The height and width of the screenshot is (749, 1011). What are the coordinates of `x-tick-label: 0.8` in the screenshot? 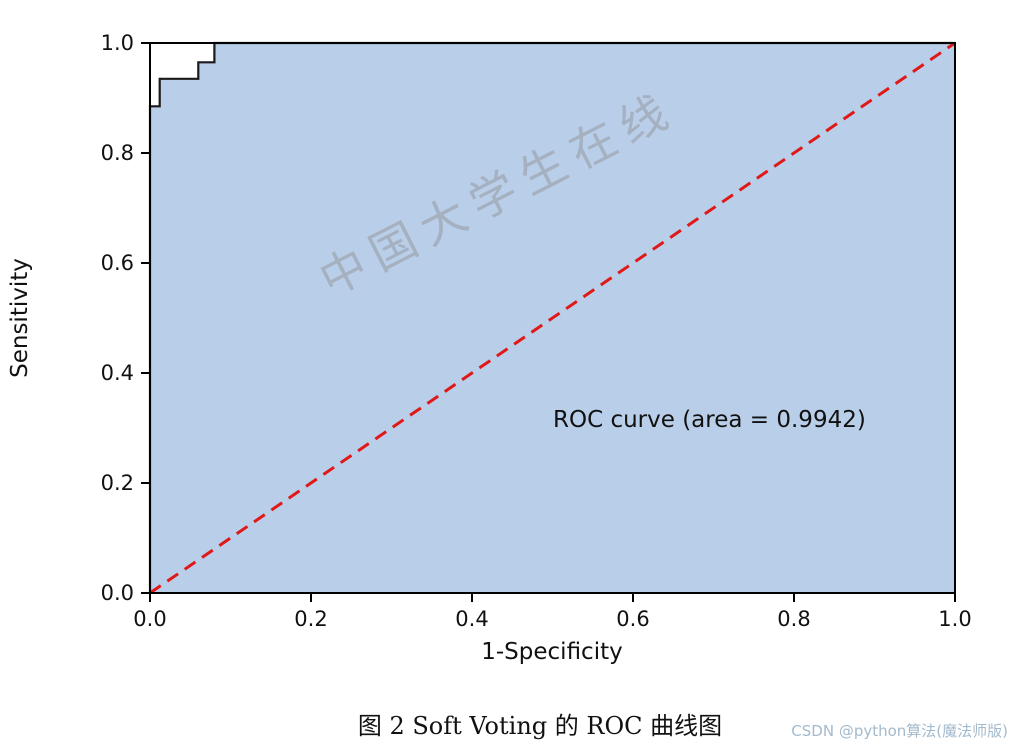 It's located at (793, 619).